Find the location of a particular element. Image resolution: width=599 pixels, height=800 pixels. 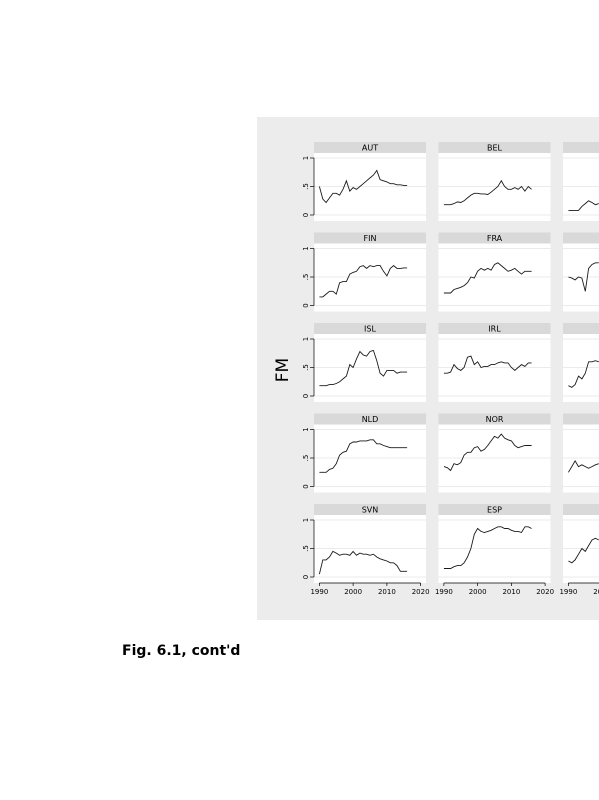

panel-title: FRA is located at coordinates (495, 238).